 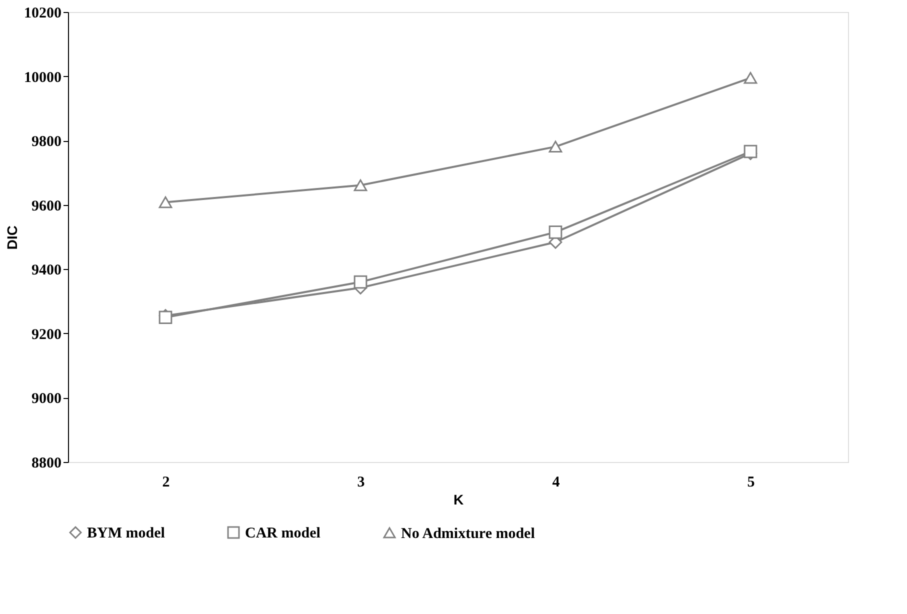 I want to click on x-tick-label: 5, so click(x=751, y=482).